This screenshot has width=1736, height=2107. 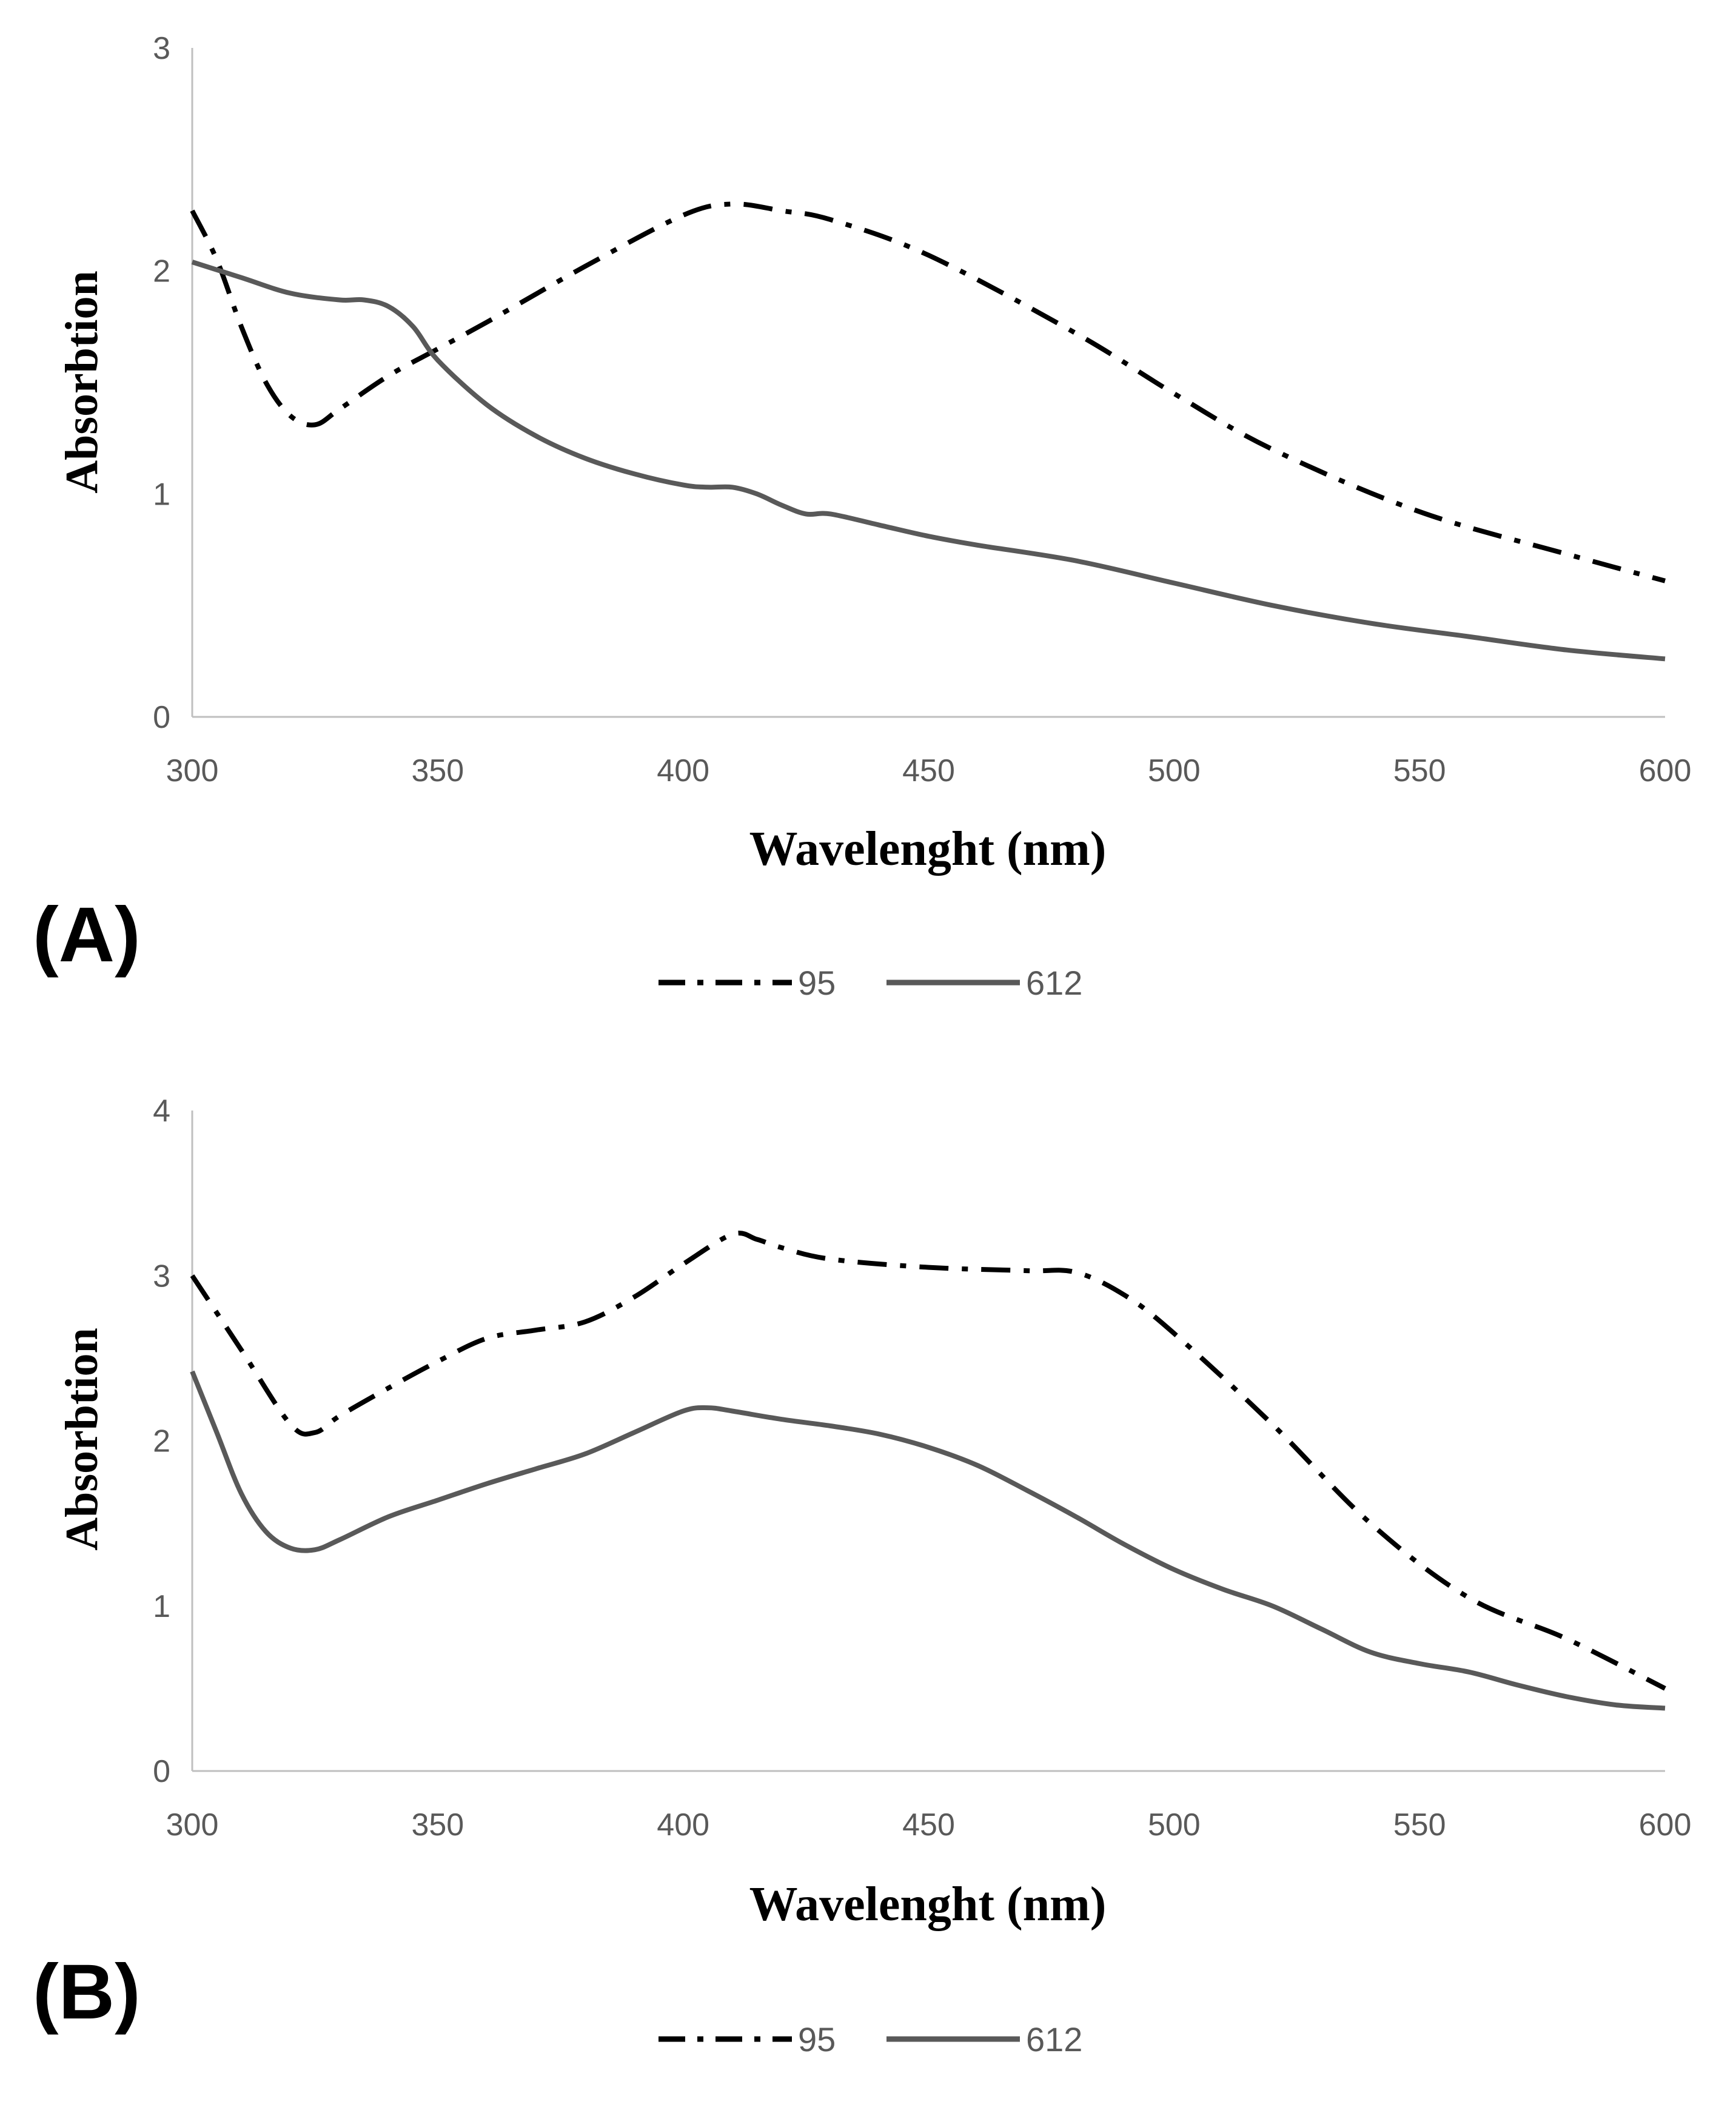 What do you see at coordinates (87, 935) in the screenshot?
I see `panel-label-a: (A)` at bounding box center [87, 935].